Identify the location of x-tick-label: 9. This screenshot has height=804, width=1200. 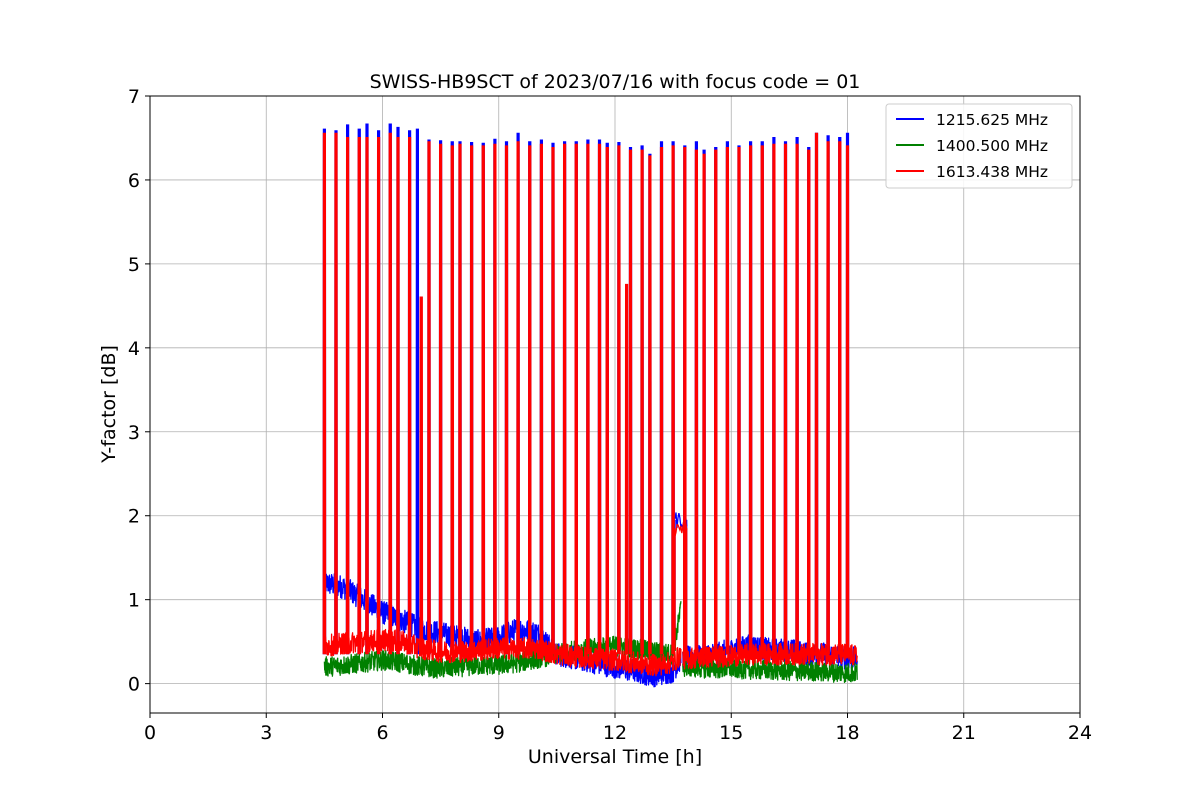
(499, 733).